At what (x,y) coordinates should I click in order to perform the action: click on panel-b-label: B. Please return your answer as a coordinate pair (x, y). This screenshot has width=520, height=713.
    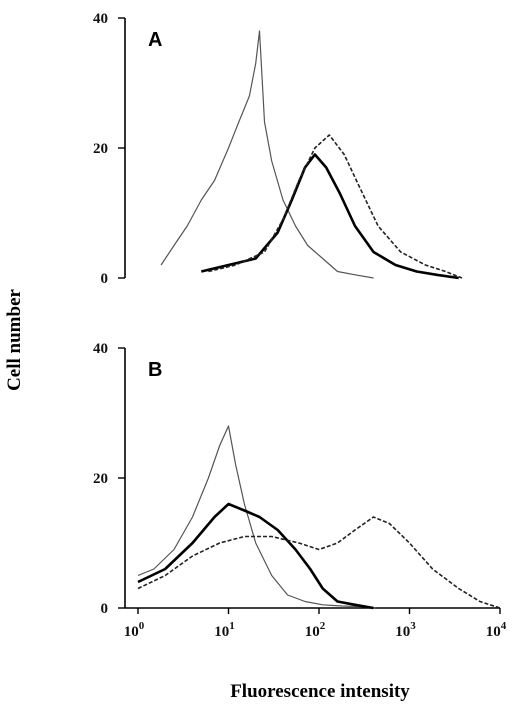
    Looking at the image, I should click on (155, 370).